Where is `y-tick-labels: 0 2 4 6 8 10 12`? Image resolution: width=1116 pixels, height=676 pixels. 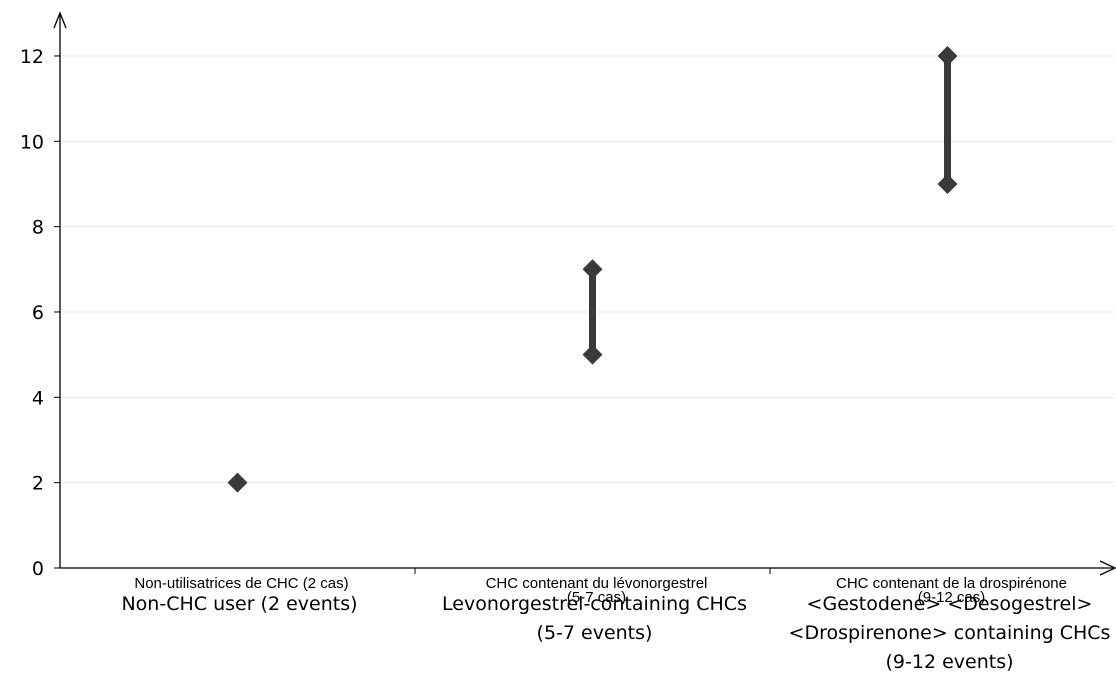 y-tick-labels: 0 2 4 6 8 10 12 is located at coordinates (40, 313).